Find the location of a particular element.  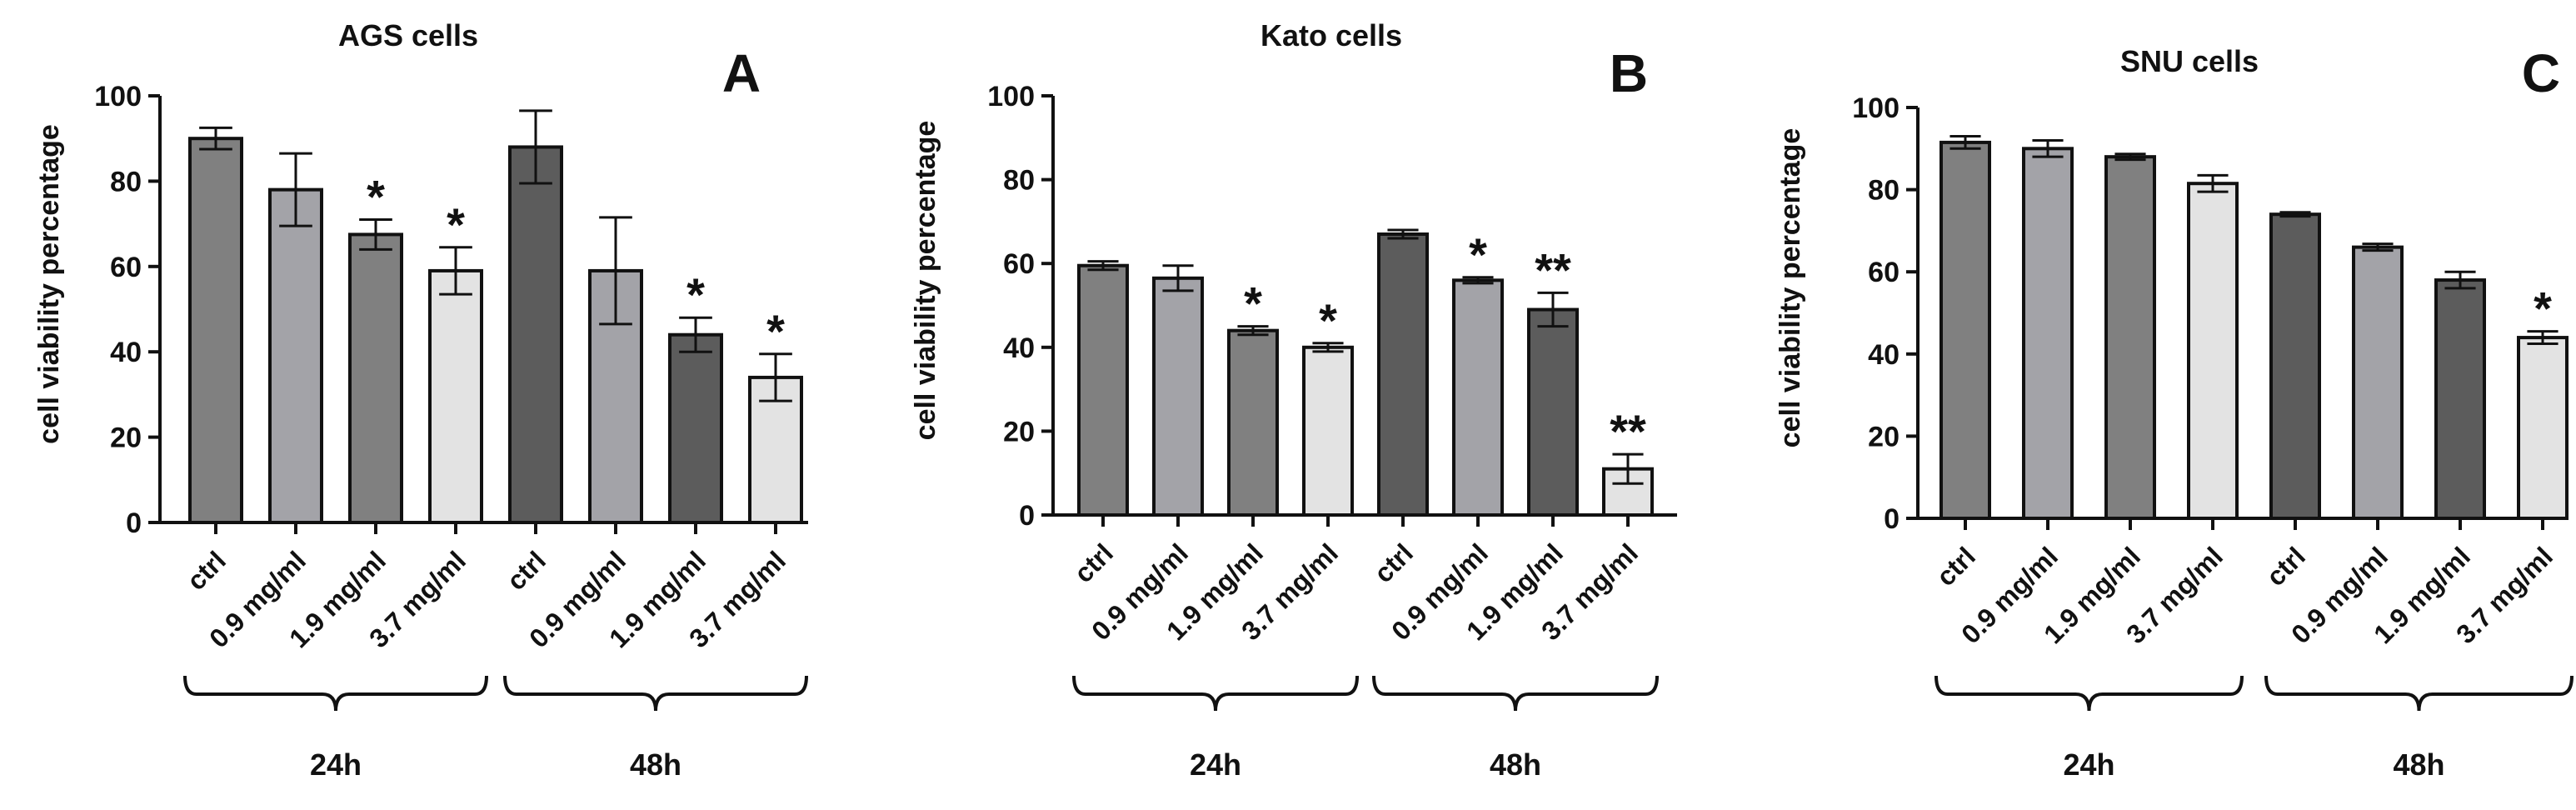

panel-letter: C is located at coordinates (2541, 73).